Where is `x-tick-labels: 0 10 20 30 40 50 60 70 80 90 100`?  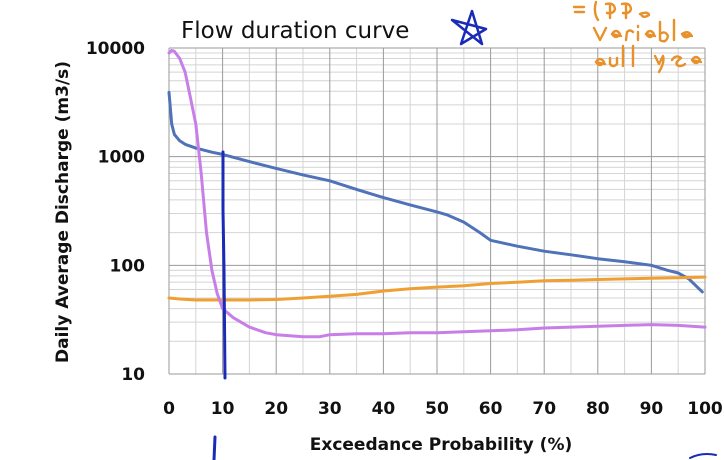 x-tick-labels: 0 10 20 30 40 50 60 70 80 90 100 is located at coordinates (443, 409).